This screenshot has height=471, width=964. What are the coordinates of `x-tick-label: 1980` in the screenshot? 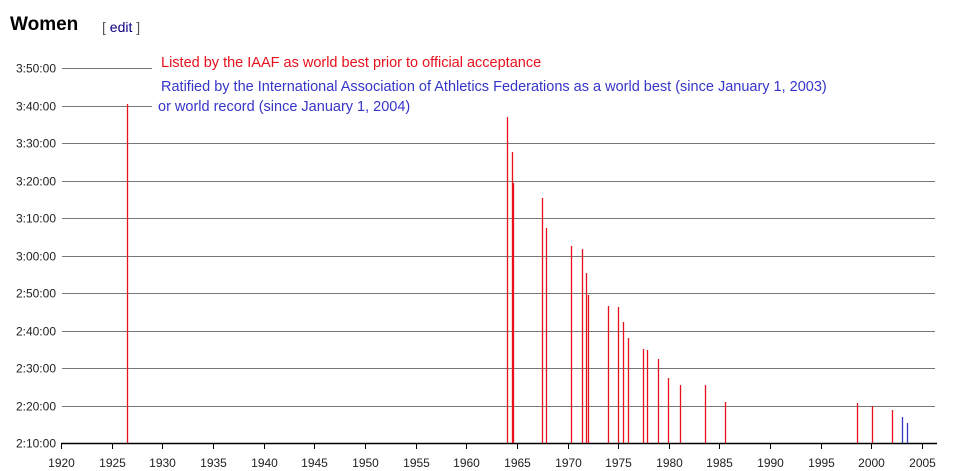 It's located at (669, 463).